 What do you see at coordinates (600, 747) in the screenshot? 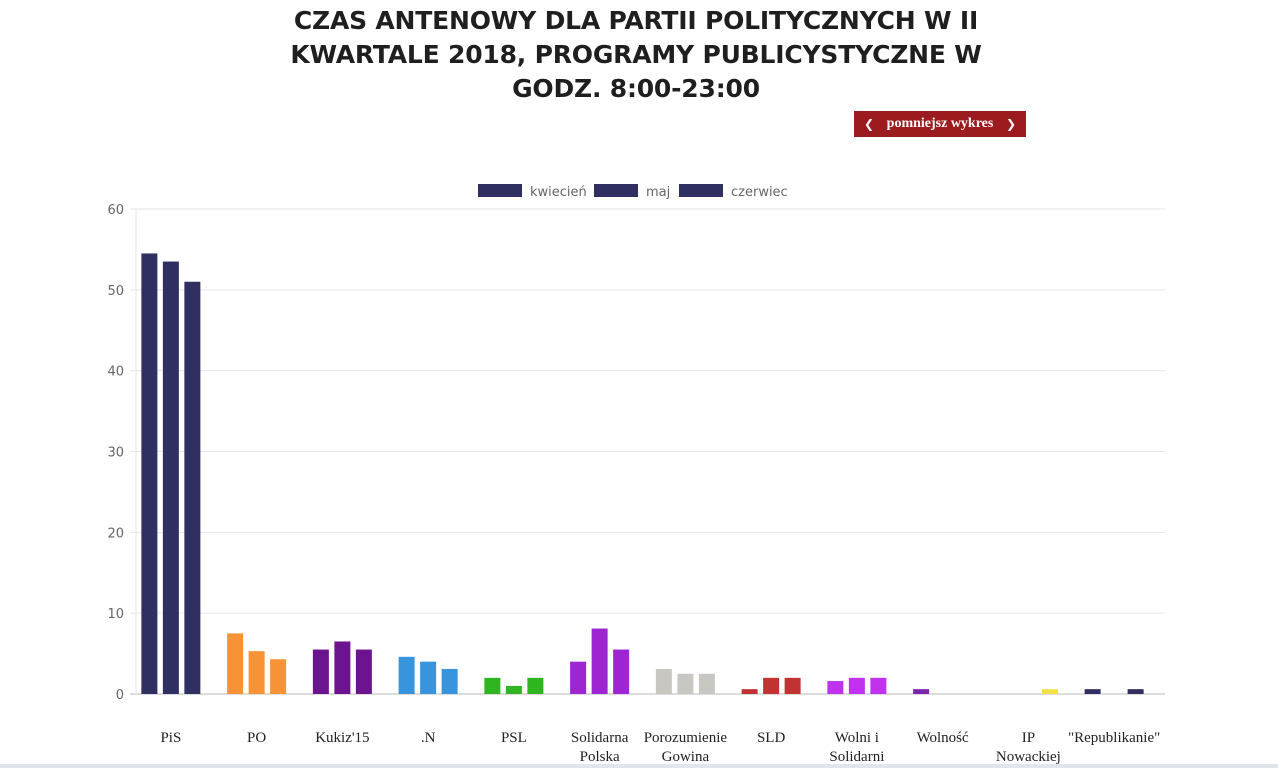
I see `x-tick-label: Solidarna Polska` at bounding box center [600, 747].